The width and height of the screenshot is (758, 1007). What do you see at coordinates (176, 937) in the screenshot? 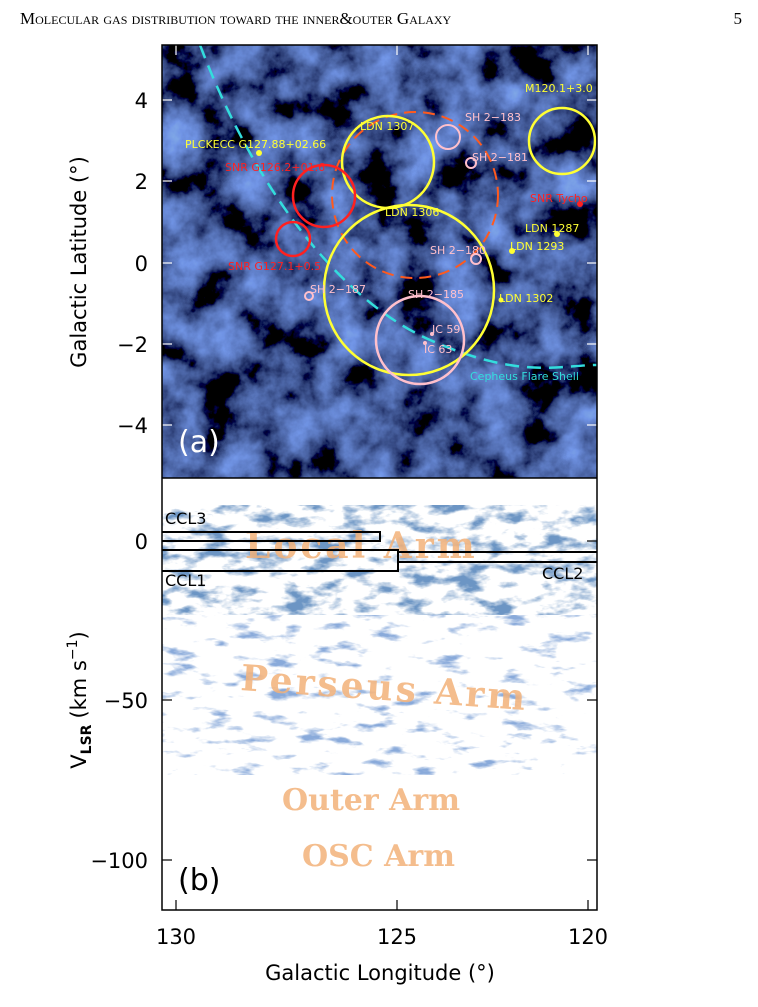
I see `x-tick-label: 130` at bounding box center [176, 937].